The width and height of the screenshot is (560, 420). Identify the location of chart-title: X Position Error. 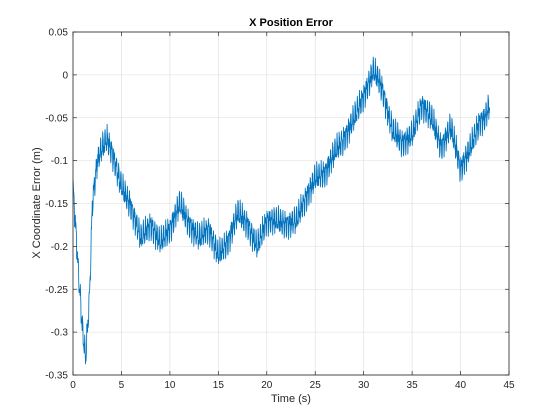
(291, 23).